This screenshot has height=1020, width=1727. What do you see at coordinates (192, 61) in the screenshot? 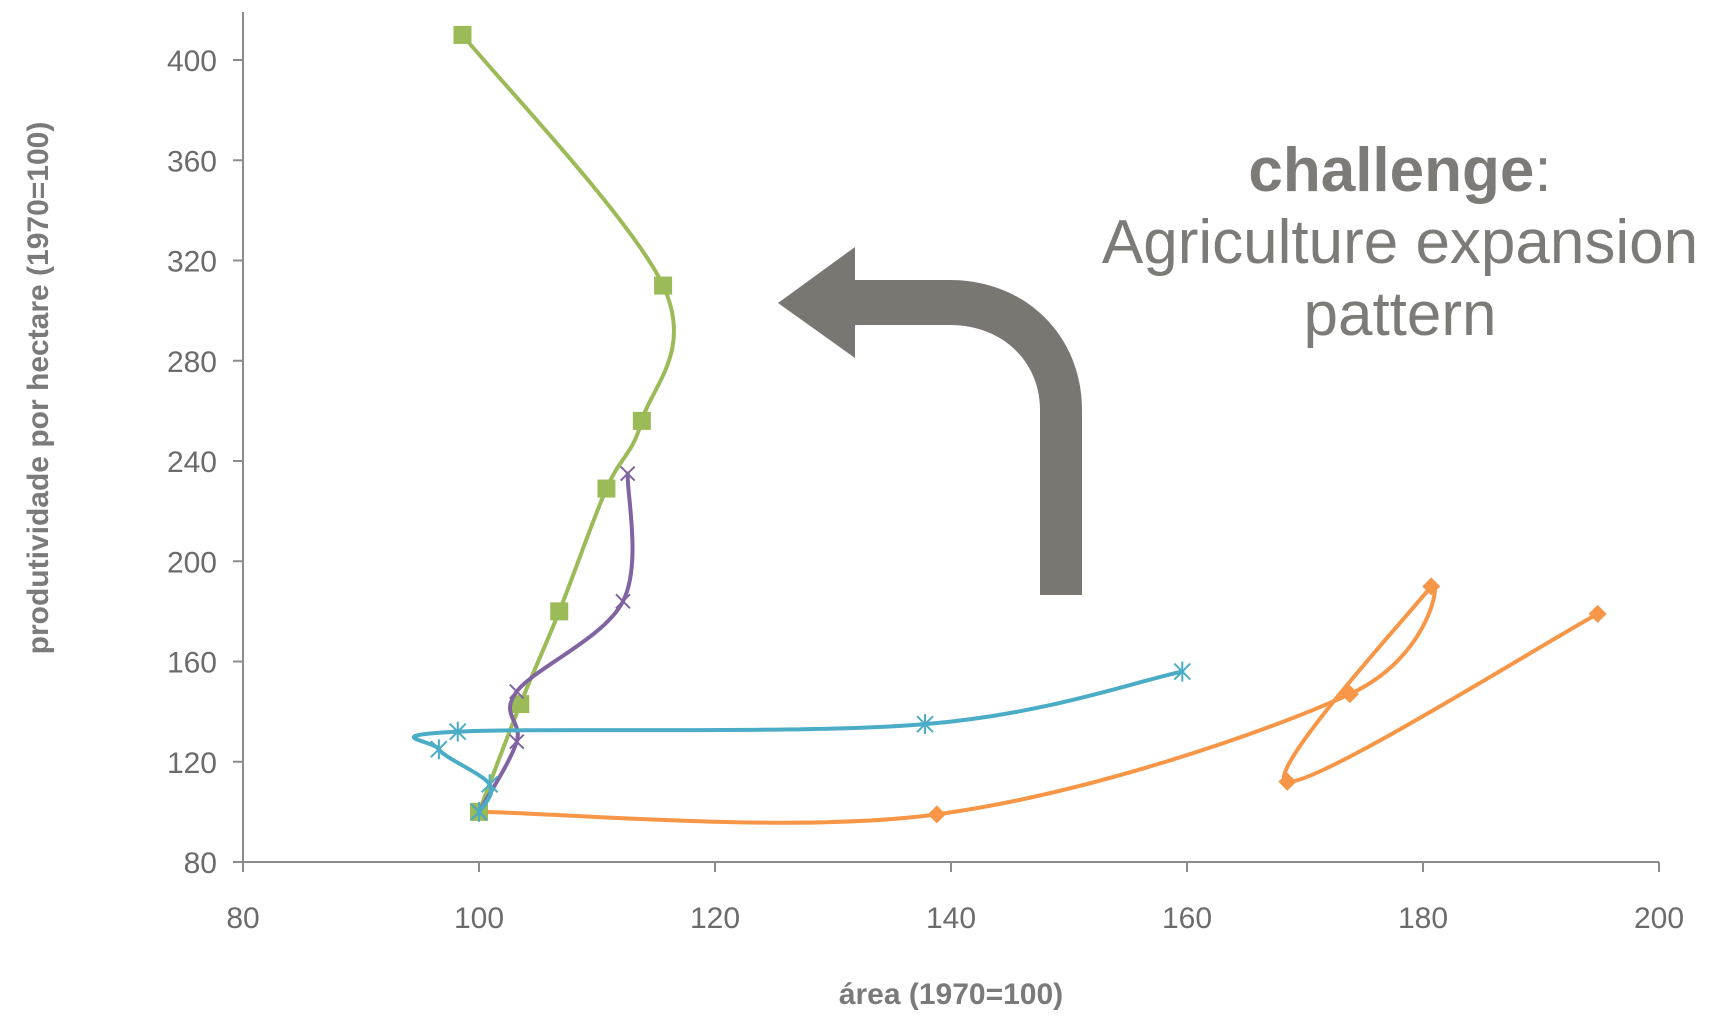
I see `y-tick-label: 400` at bounding box center [192, 61].